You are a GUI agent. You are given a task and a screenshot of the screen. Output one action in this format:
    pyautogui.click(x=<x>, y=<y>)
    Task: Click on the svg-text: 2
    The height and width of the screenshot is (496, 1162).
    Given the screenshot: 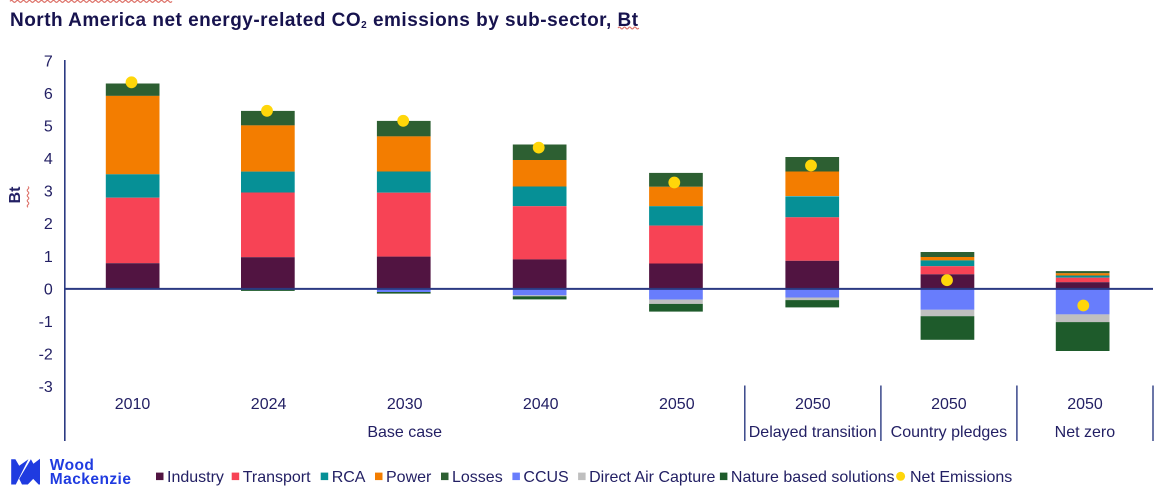 What is the action you would take?
    pyautogui.click(x=48, y=224)
    